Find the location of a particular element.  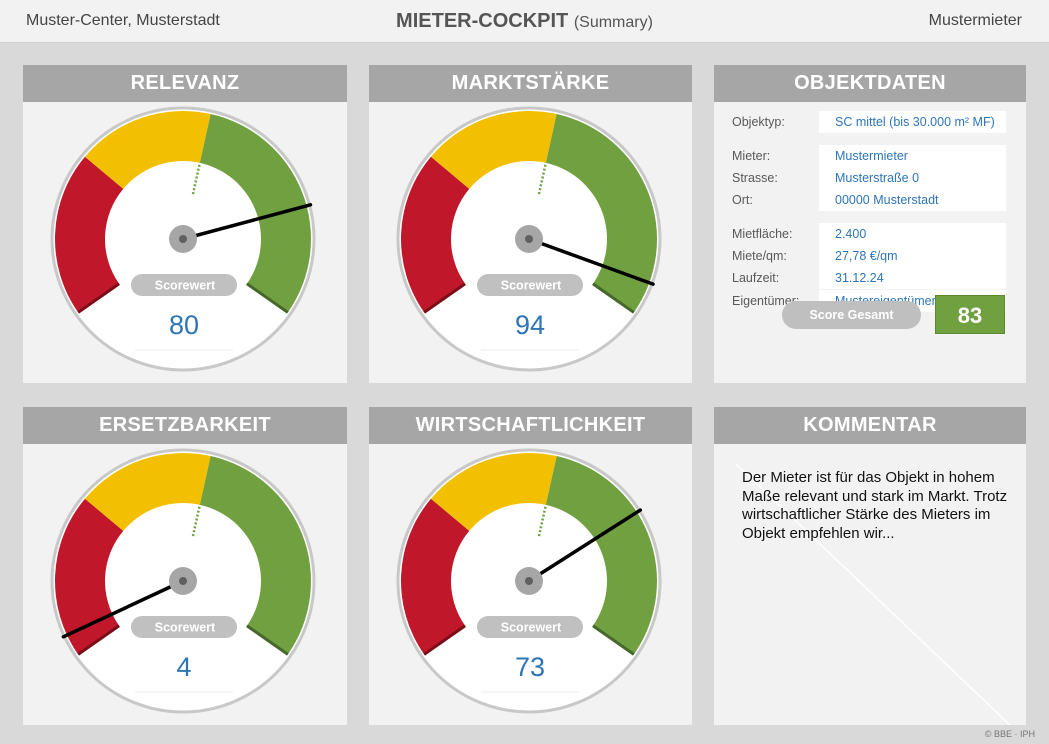

objektdaten-value: 00000 Musterstadt is located at coordinates (912, 200).